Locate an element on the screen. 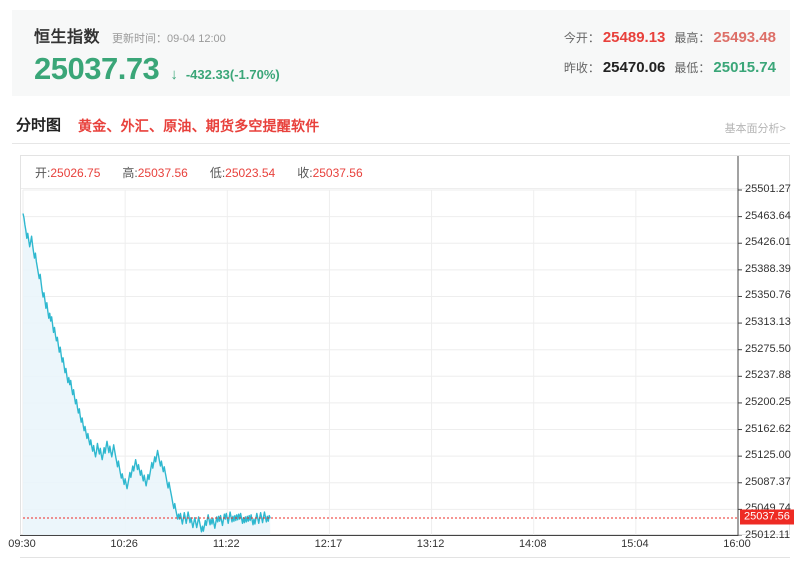 The height and width of the screenshot is (584, 800). current-price-badge: 25037.56 is located at coordinates (767, 517).